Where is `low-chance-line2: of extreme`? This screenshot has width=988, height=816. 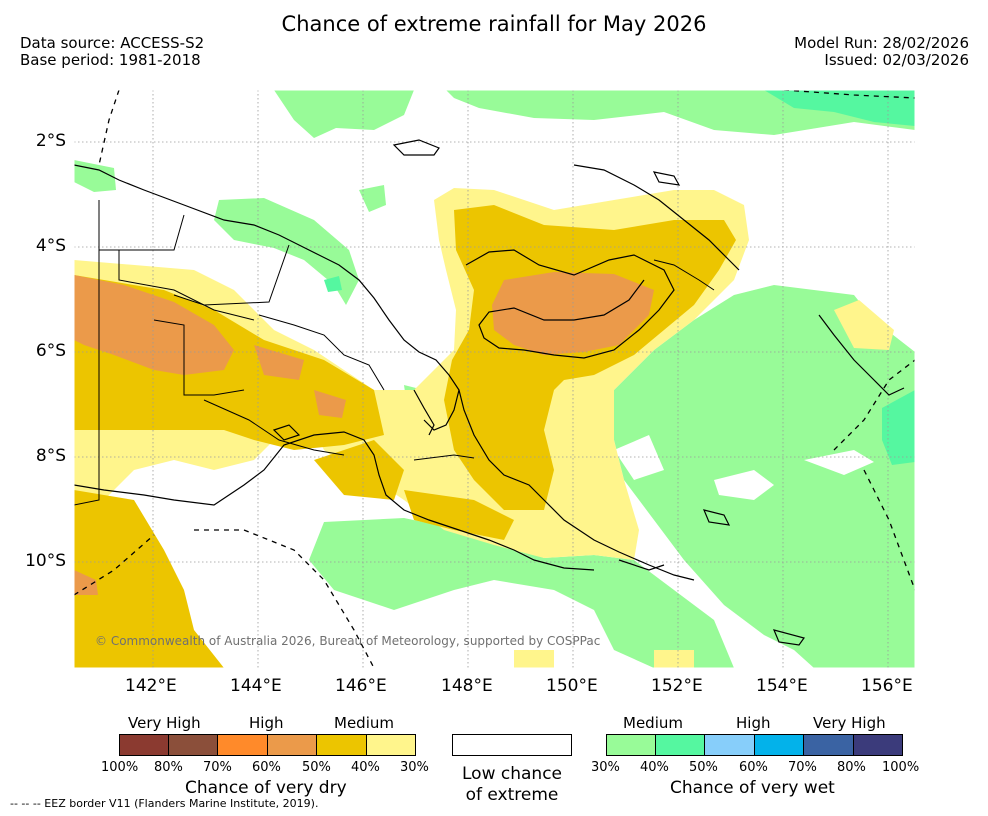
low-chance-line2: of extreme is located at coordinates (512, 795).